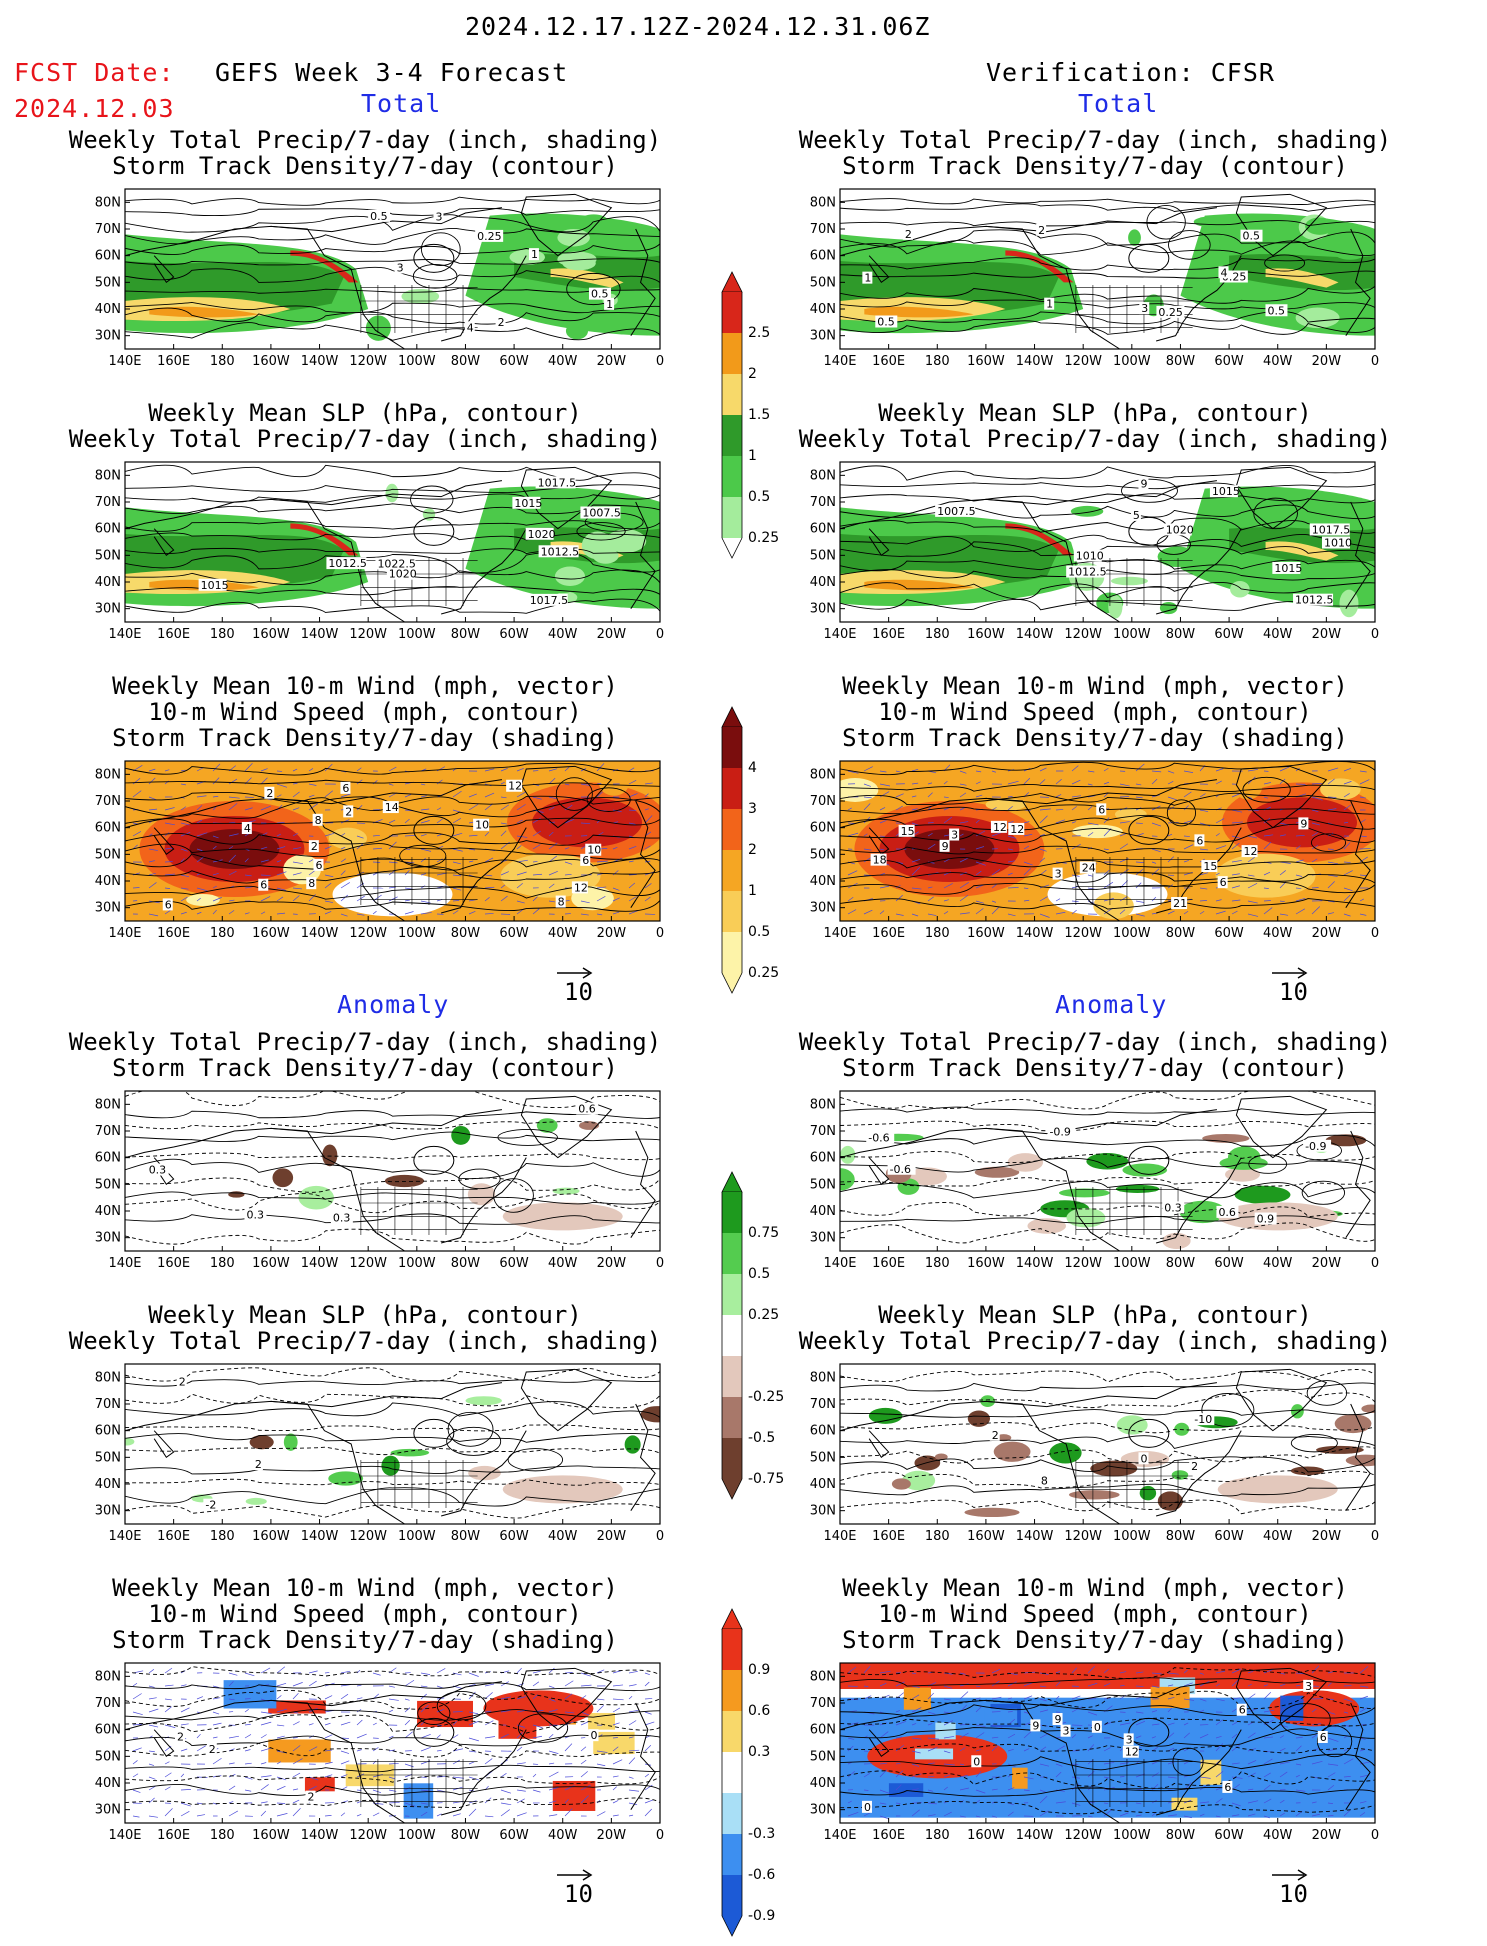  What do you see at coordinates (1118, 103) in the screenshot?
I see `right-total-label: Total` at bounding box center [1118, 103].